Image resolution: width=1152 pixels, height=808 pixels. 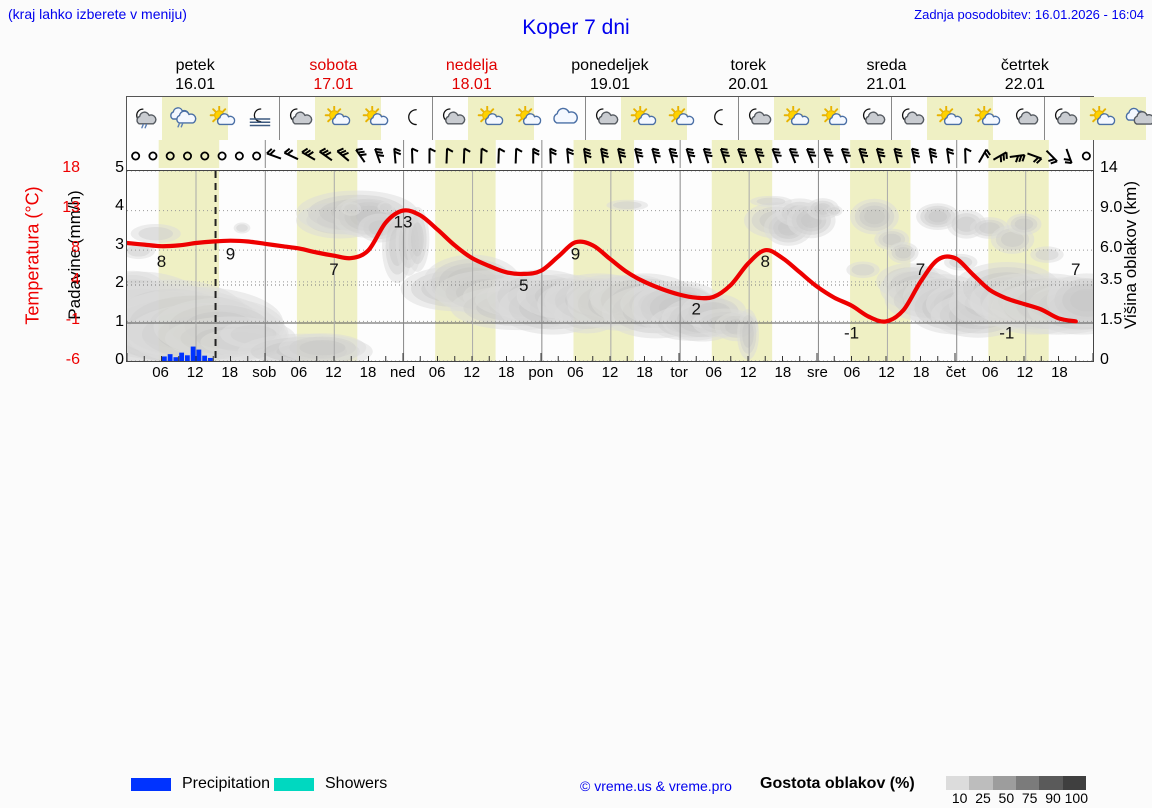 I want to click on day-name: sobota, so click(x=333, y=65).